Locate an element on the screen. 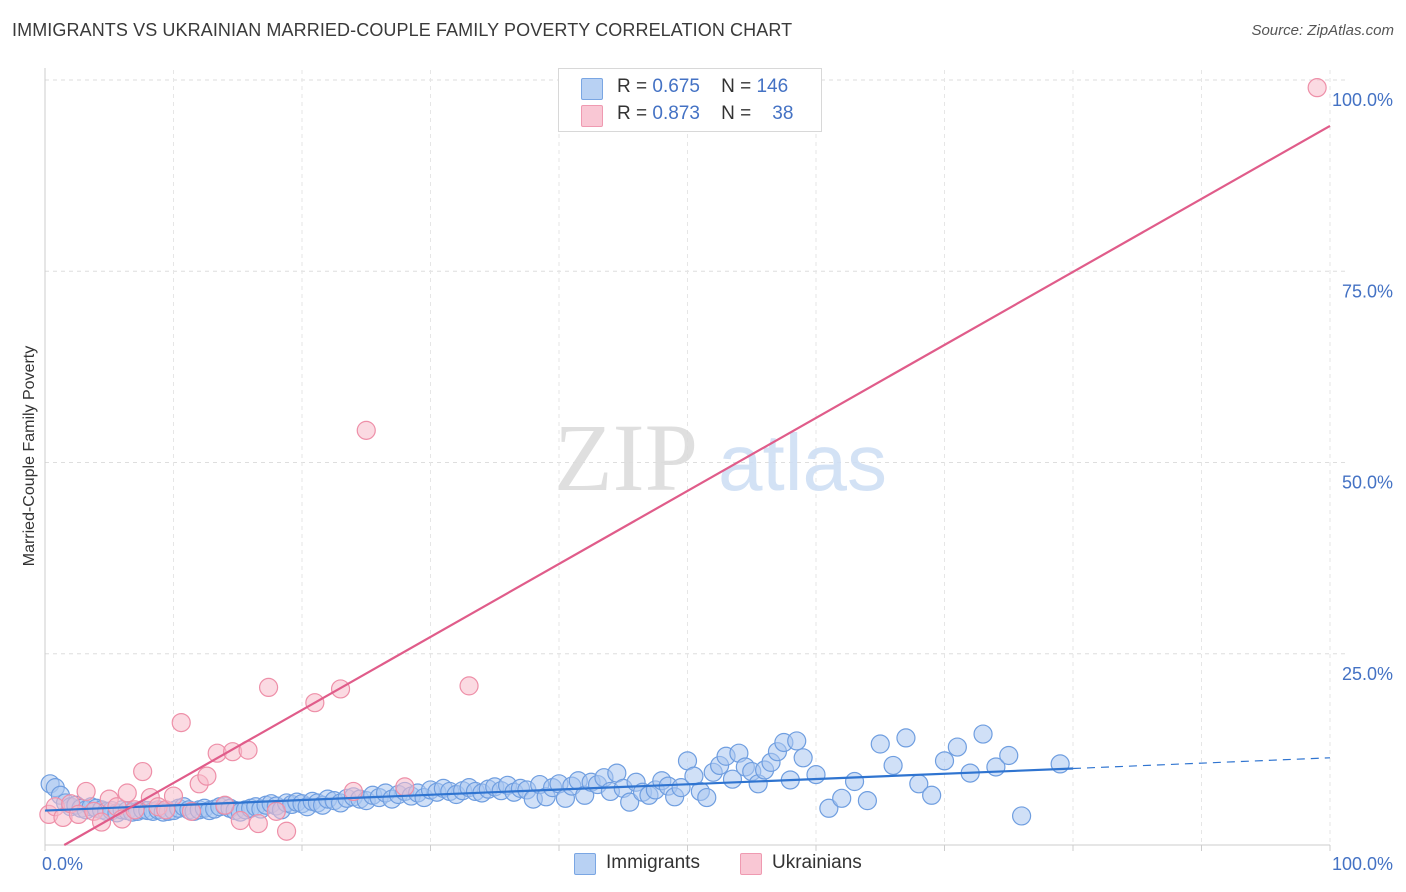  stats-legend: R = 0.675 N = 146 R = 0.873 N = 38 is located at coordinates (690, 100).